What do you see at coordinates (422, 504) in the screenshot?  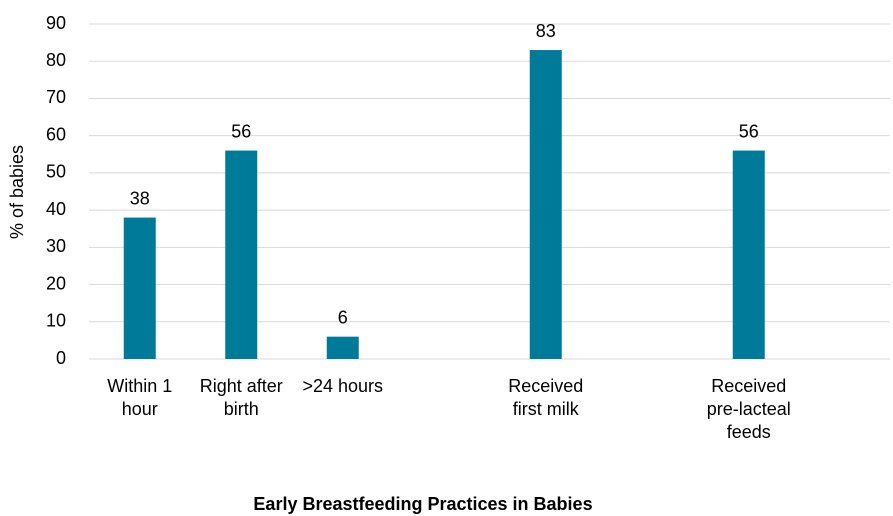 I see `chart-title: Early Breastfeeding Practices in Babies` at bounding box center [422, 504].